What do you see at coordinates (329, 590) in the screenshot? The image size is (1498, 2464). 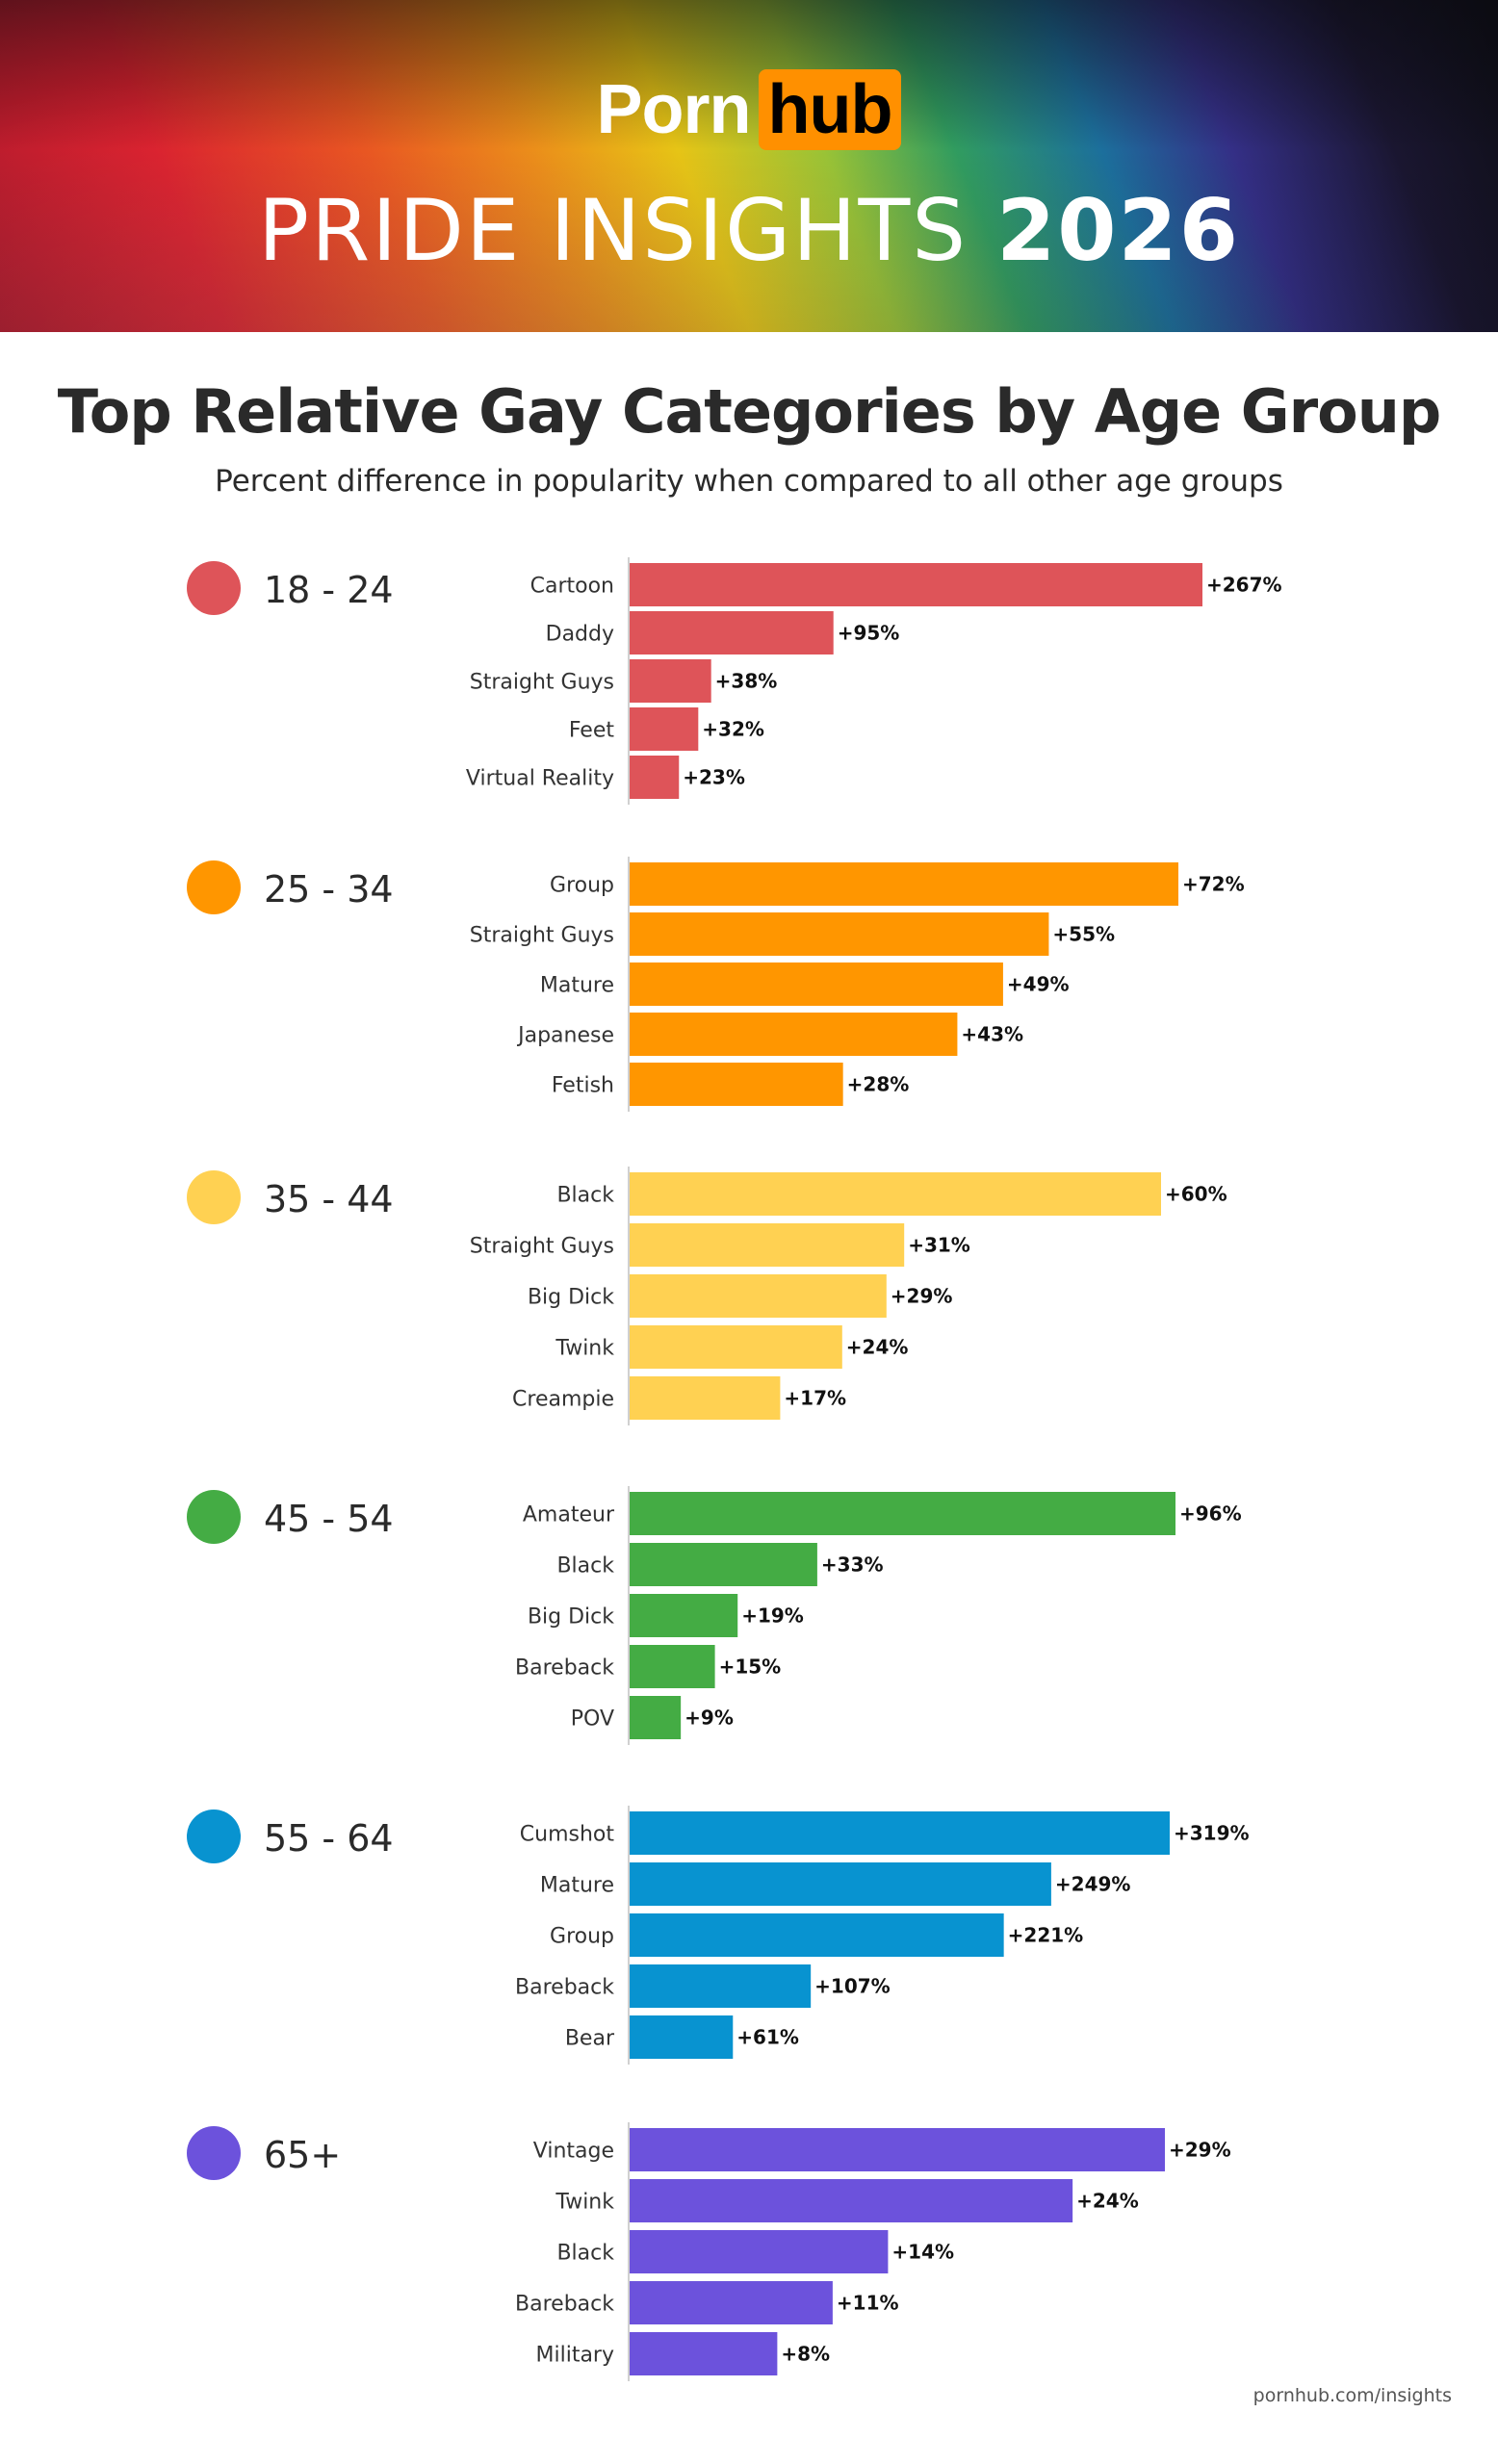 I see `age-group-label: 18 - 24` at bounding box center [329, 590].